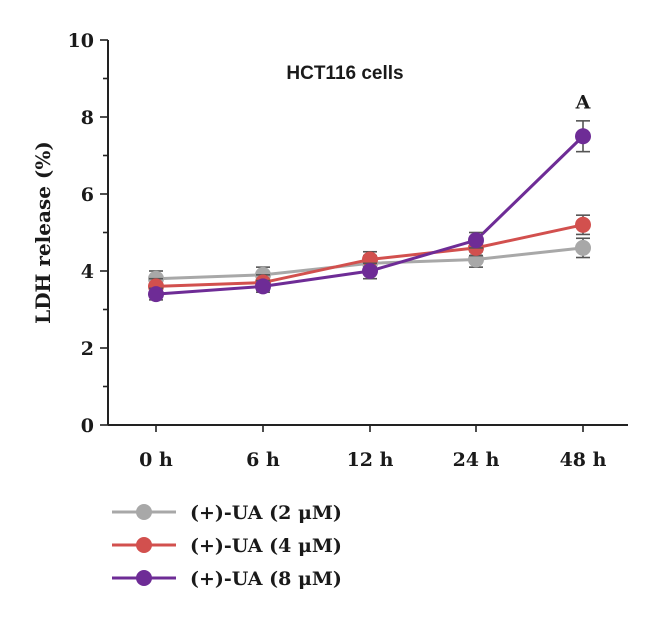 The image size is (660, 622). I want to click on legend-item: (+)-UA (4 μM), so click(227, 546).